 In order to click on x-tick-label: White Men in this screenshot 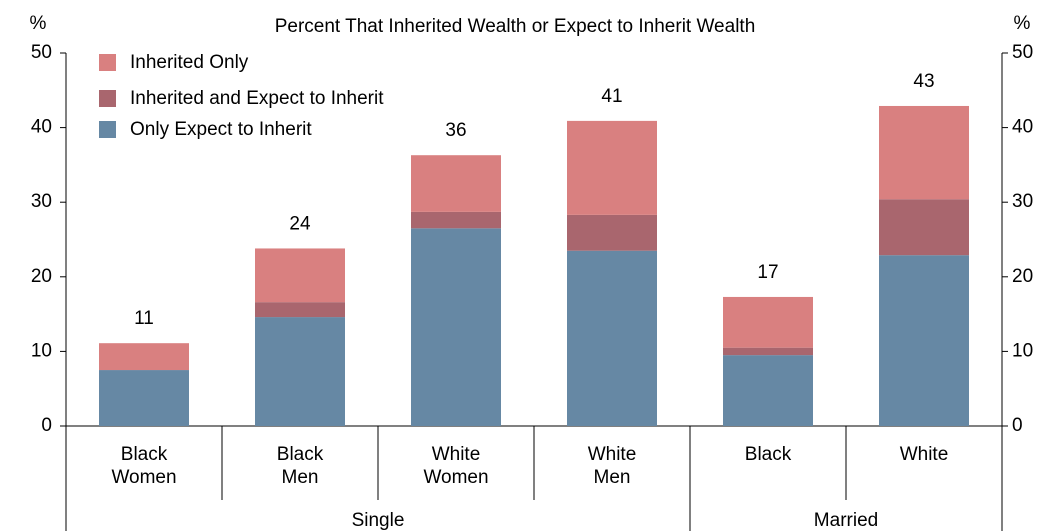, I will do `click(612, 466)`.